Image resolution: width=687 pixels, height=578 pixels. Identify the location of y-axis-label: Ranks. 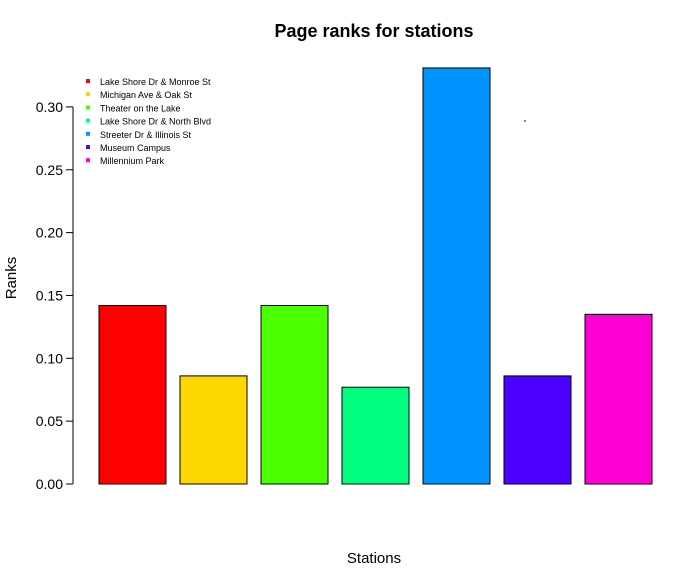
(11, 278).